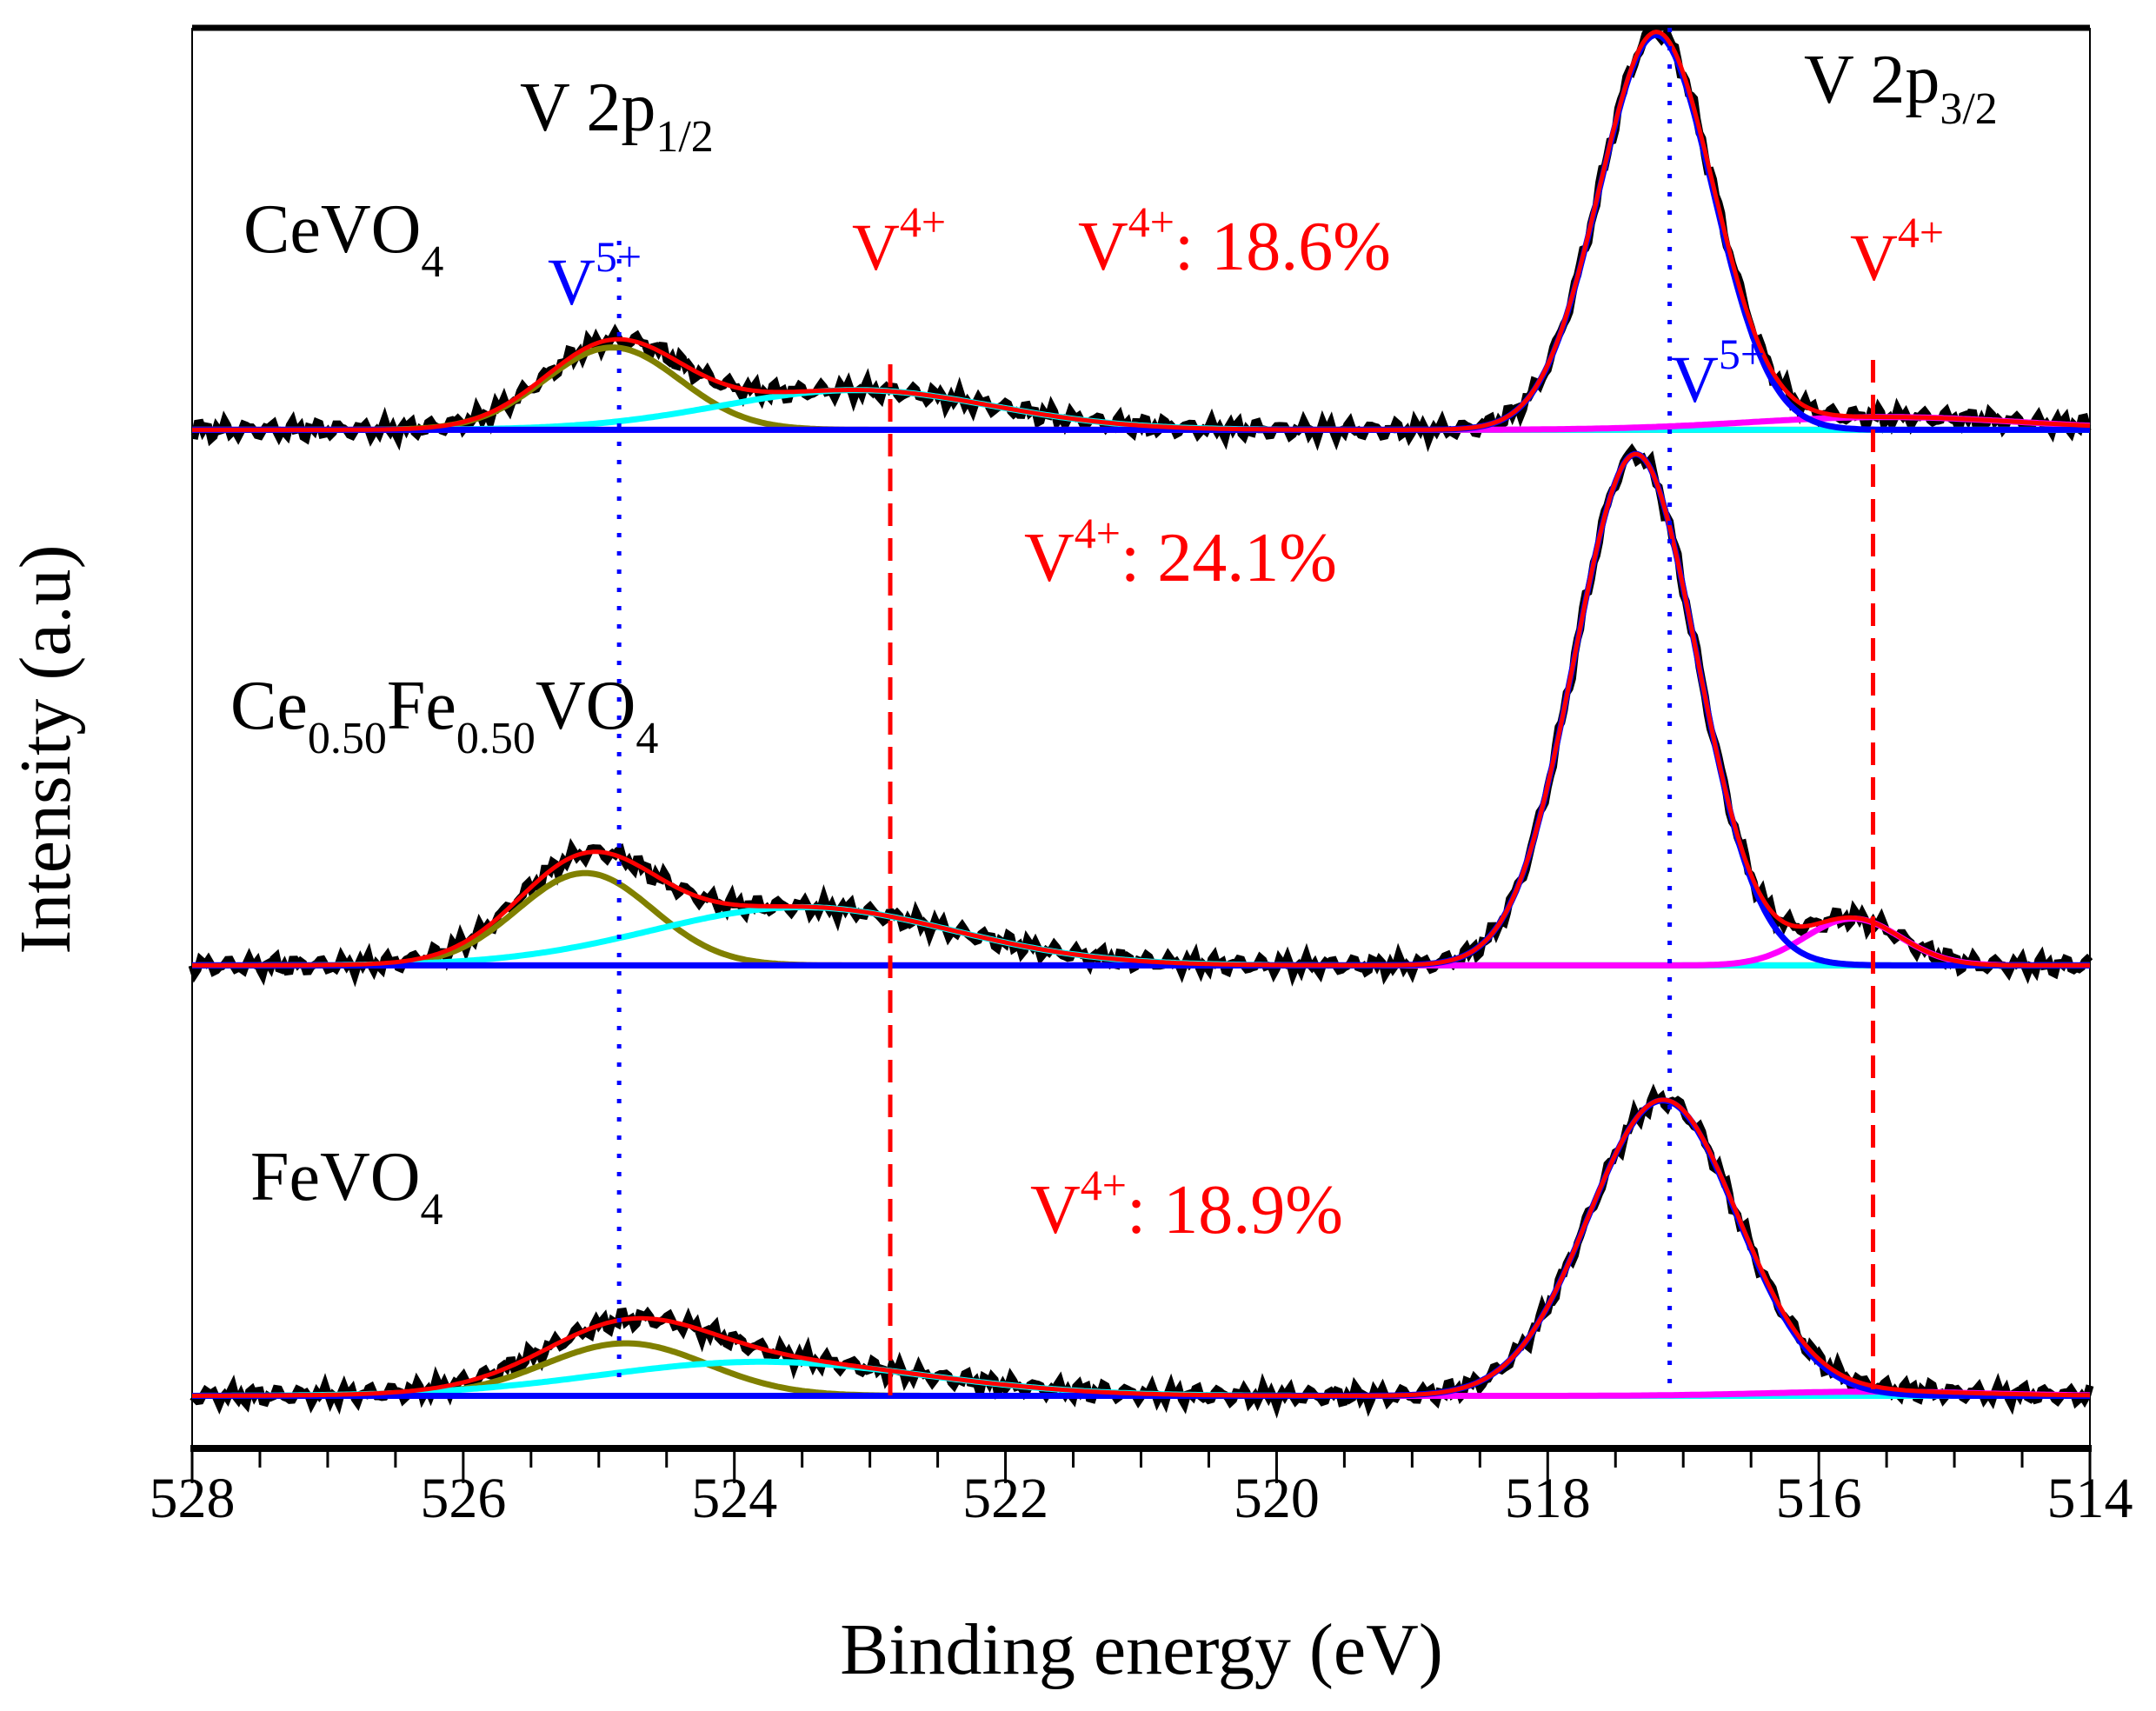  Describe the element at coordinates (2090, 1499) in the screenshot. I see `x-tick-label: 514` at that location.